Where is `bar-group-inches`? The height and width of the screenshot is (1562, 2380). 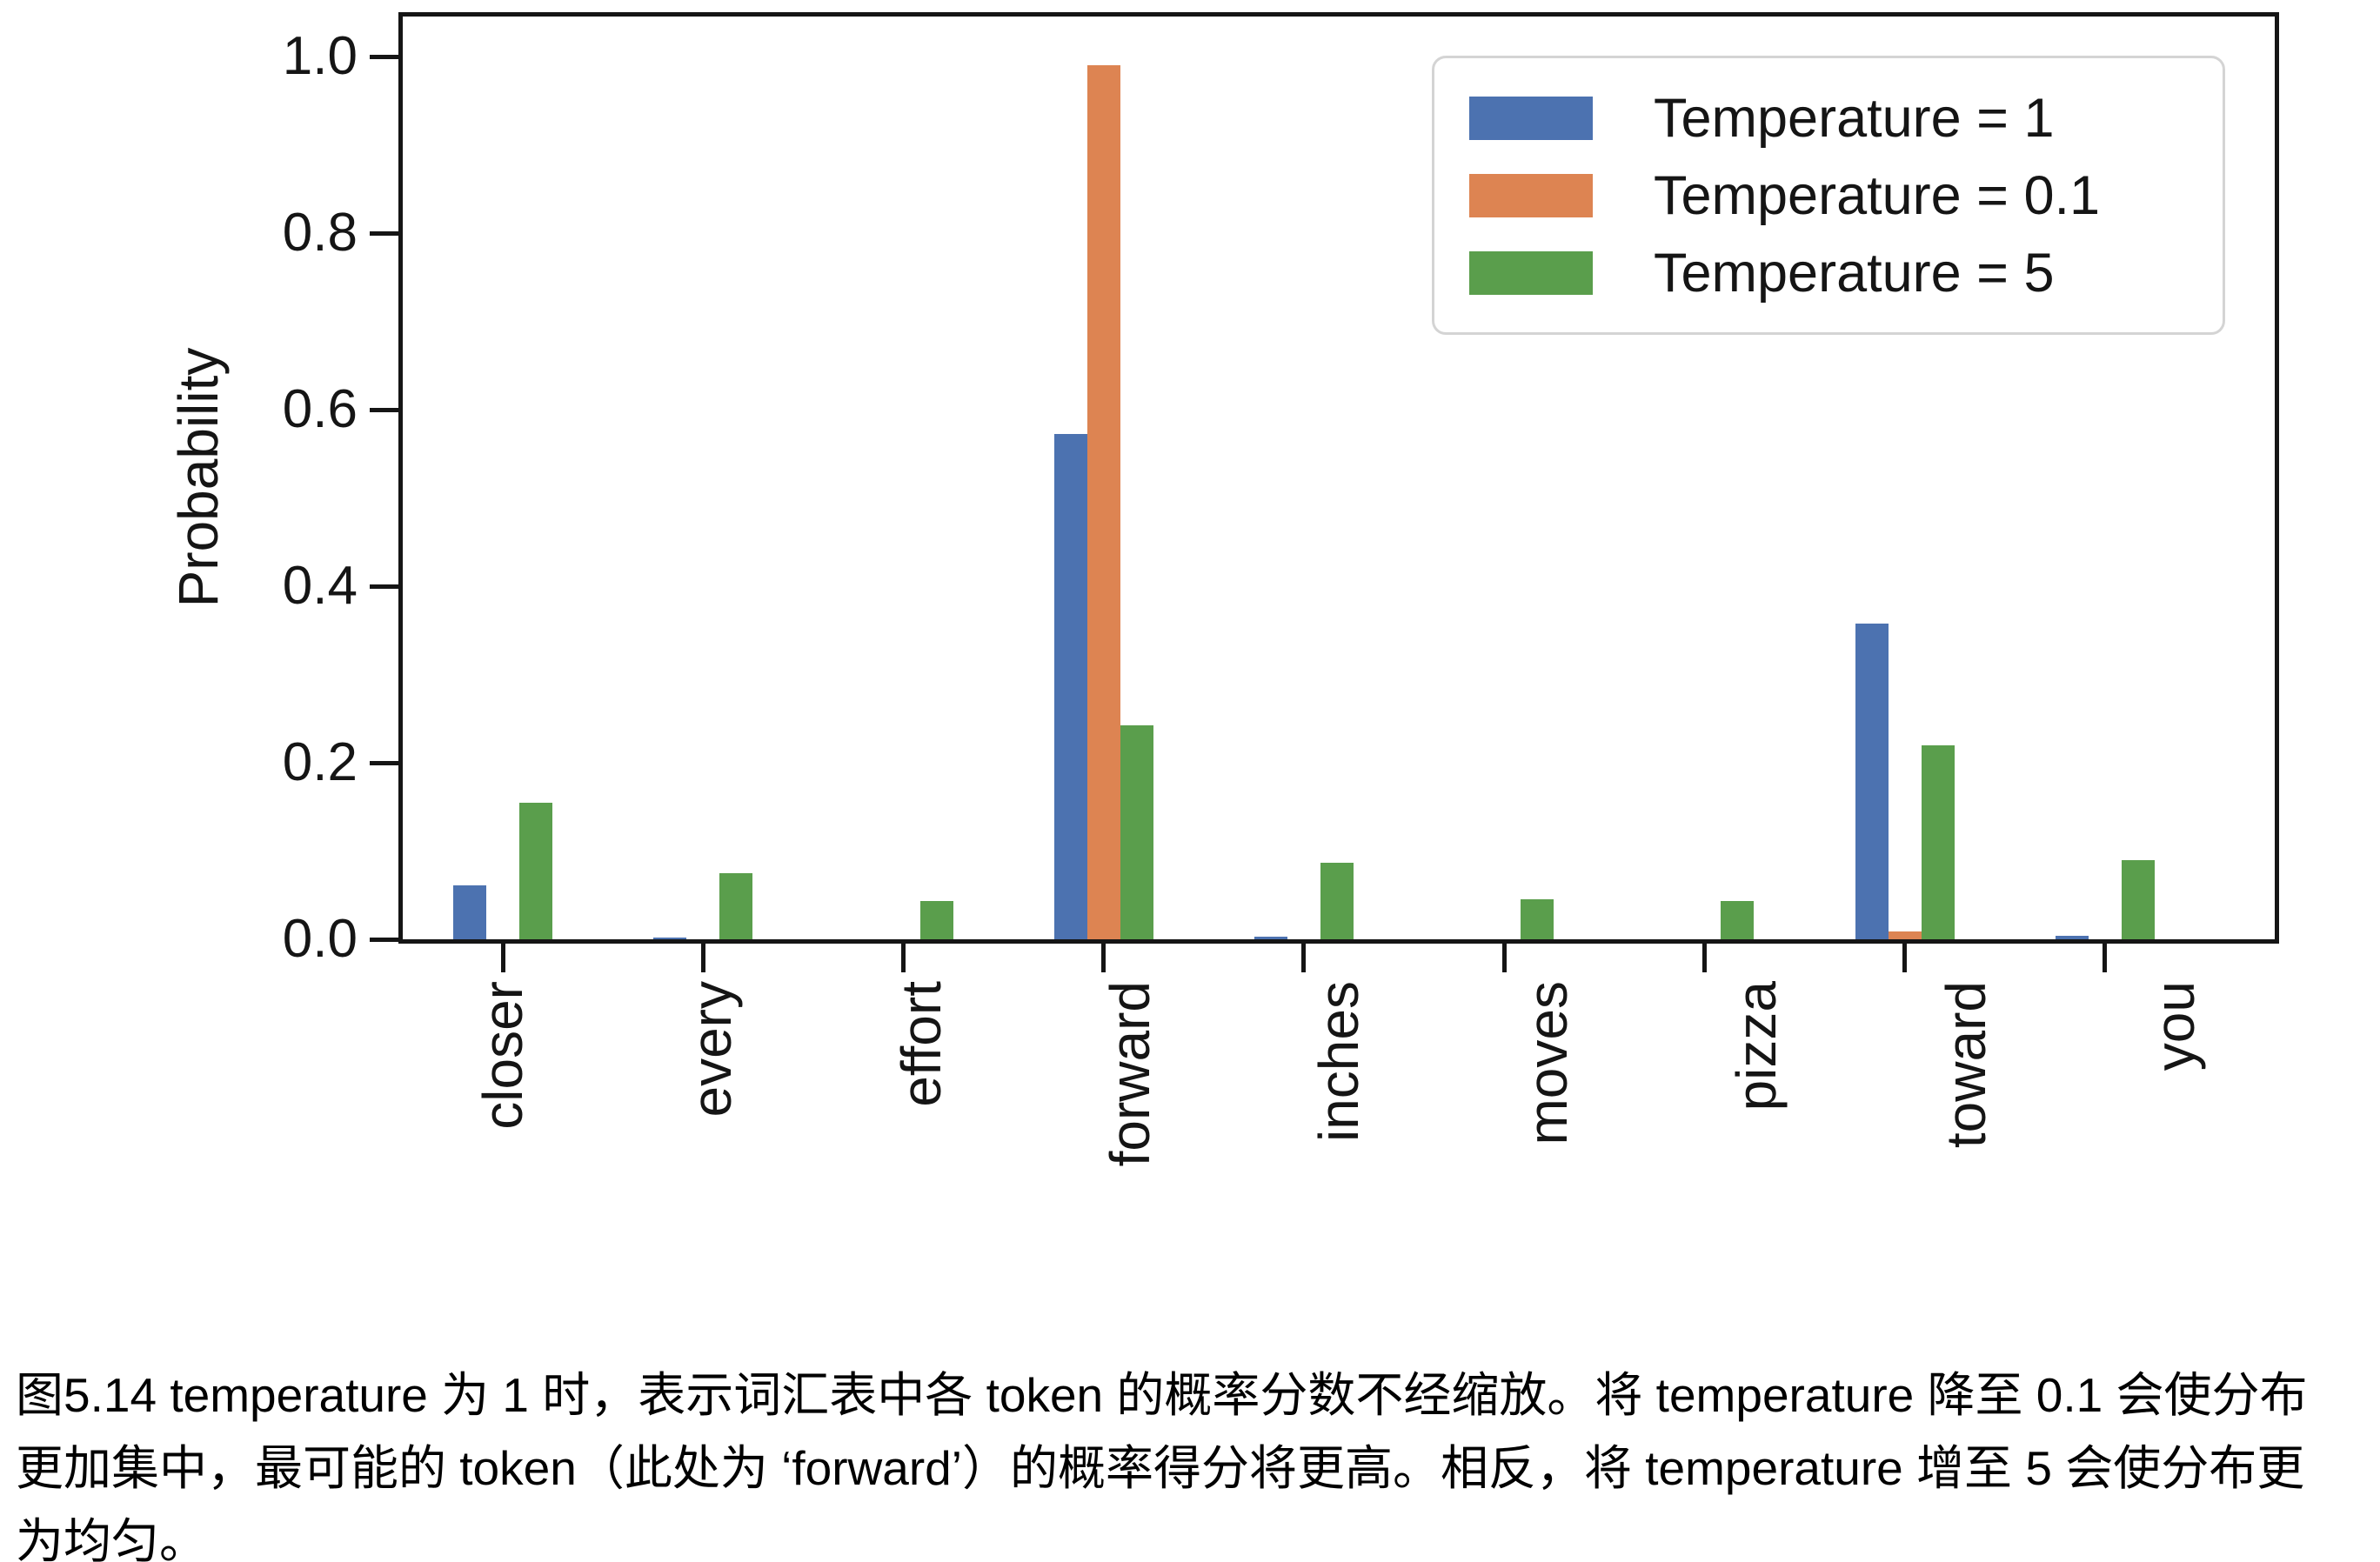
bar-group-inches is located at coordinates (1304, 478).